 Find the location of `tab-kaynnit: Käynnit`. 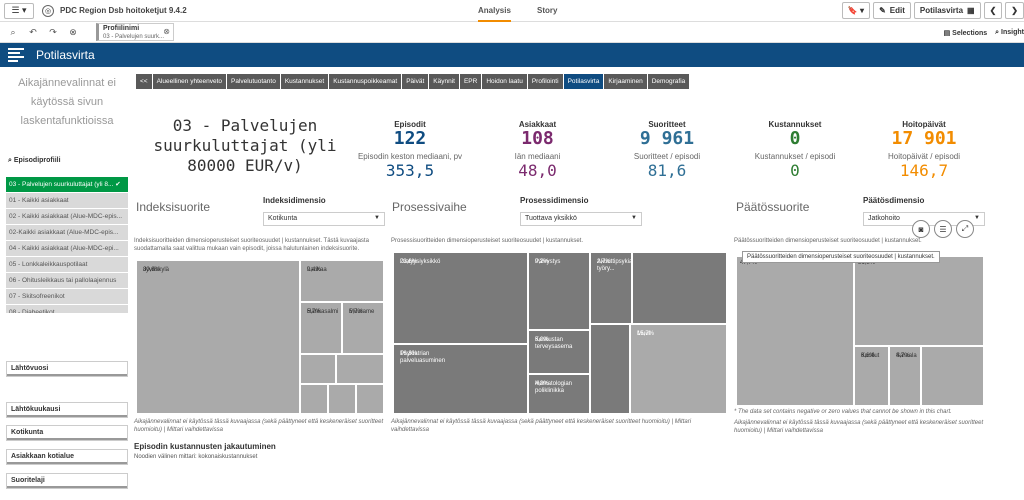

tab-kaynnit: Käynnit is located at coordinates (444, 81).